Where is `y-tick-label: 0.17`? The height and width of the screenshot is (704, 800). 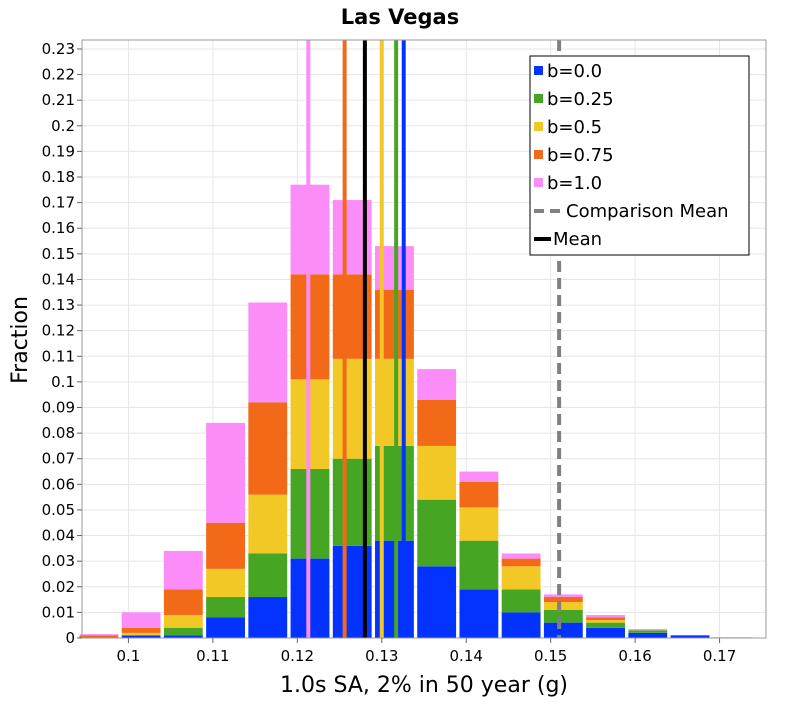 y-tick-label: 0.17 is located at coordinates (58, 203).